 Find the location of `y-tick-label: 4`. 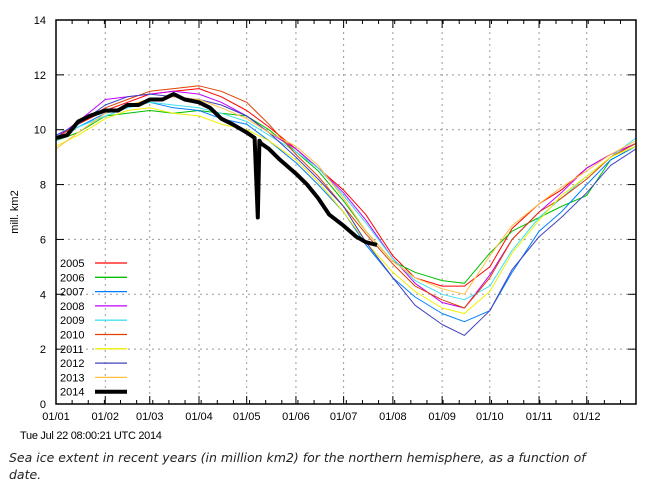

y-tick-label: 4 is located at coordinates (43, 295).